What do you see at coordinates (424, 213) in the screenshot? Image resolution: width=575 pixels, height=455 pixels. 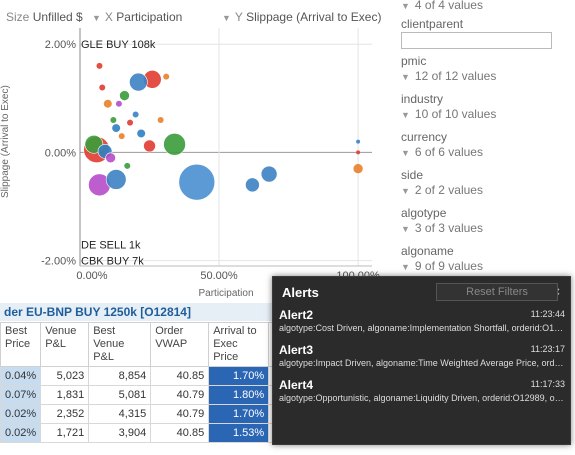 I see `filter-algotype-label: algotype` at bounding box center [424, 213].